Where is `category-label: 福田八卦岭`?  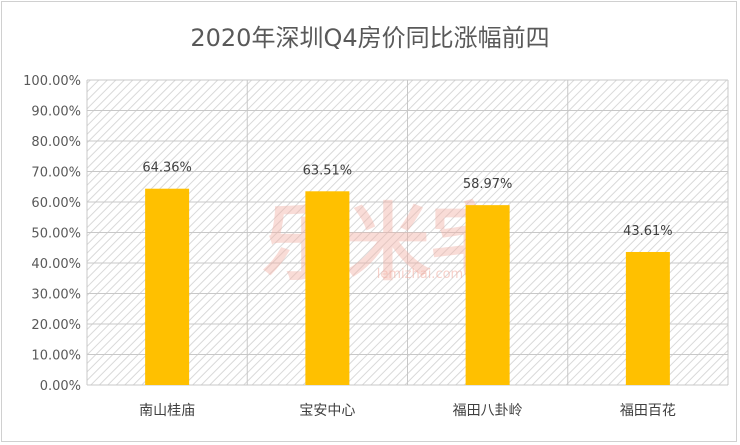
category-label: 福田八卦岭 is located at coordinates (488, 411).